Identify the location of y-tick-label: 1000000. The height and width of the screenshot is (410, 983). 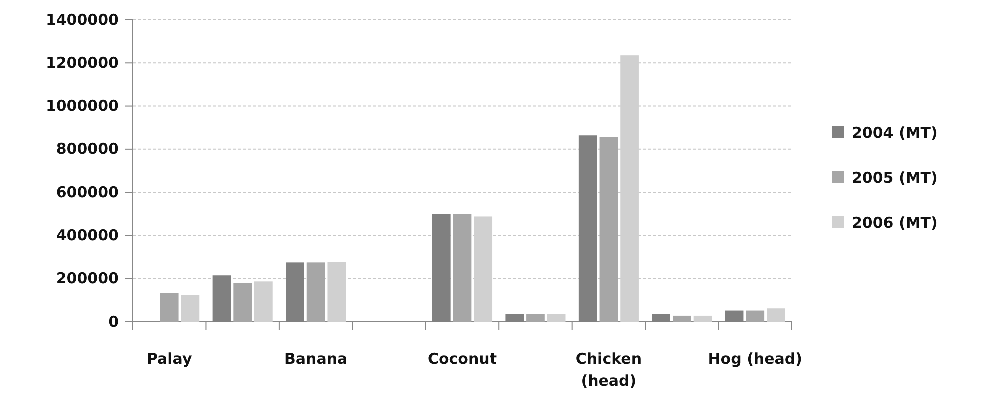
(82, 106).